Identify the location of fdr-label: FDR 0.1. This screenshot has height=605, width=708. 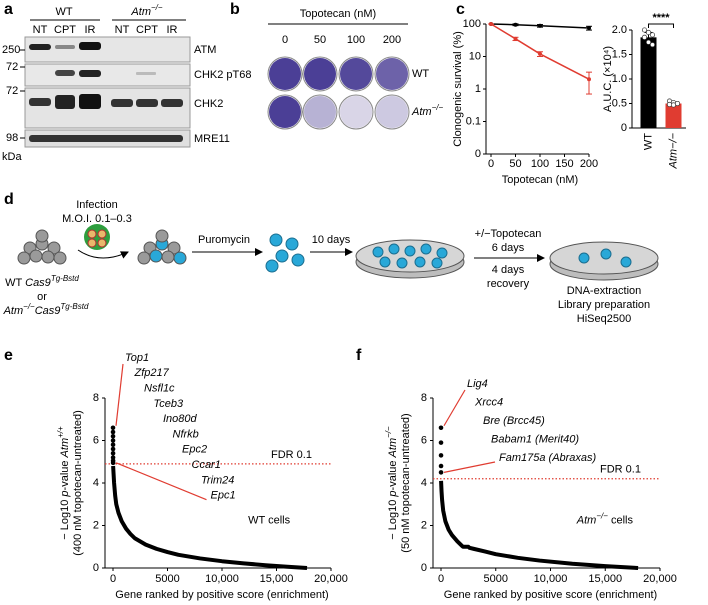
(620, 470).